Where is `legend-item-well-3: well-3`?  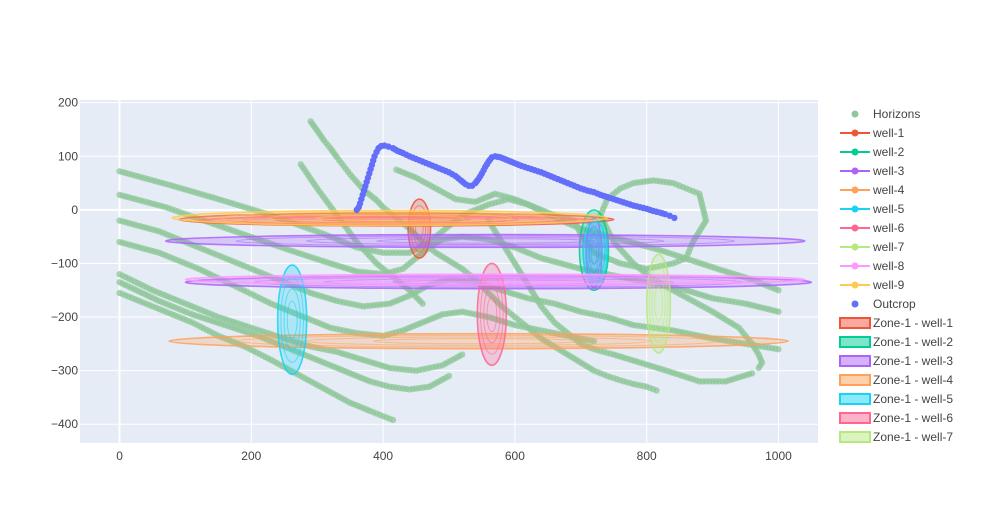
legend-item-well-3: well-3 is located at coordinates (872, 171).